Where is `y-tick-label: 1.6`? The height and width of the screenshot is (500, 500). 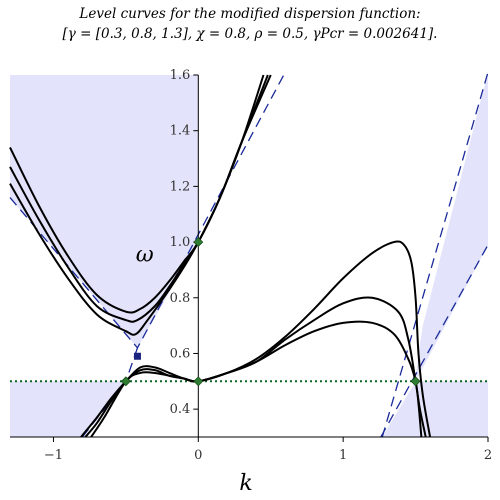 y-tick-label: 1.6 is located at coordinates (180, 75).